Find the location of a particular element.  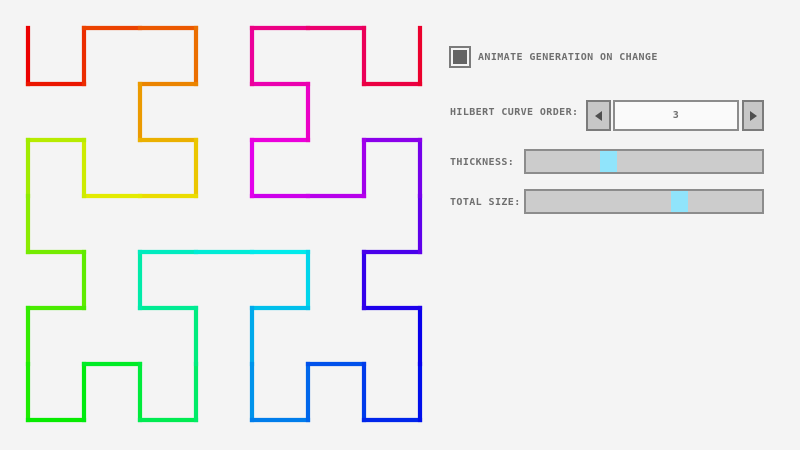

order-value-field: 3 is located at coordinates (676, 115).